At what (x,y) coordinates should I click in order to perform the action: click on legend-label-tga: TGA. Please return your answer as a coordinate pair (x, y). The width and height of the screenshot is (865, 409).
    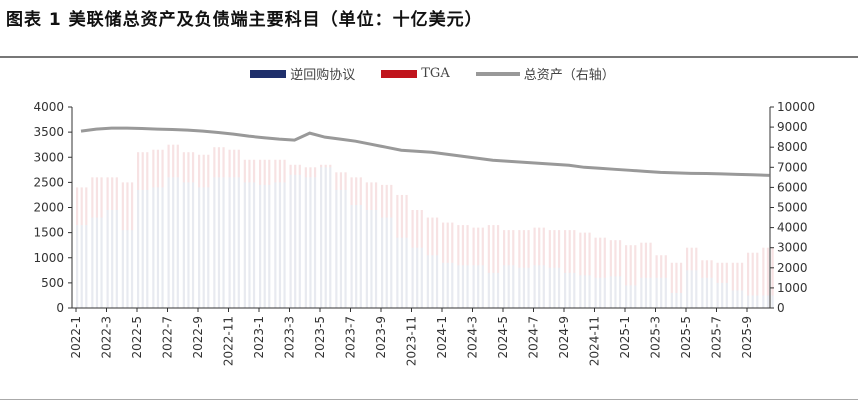
    Looking at the image, I should click on (435, 73).